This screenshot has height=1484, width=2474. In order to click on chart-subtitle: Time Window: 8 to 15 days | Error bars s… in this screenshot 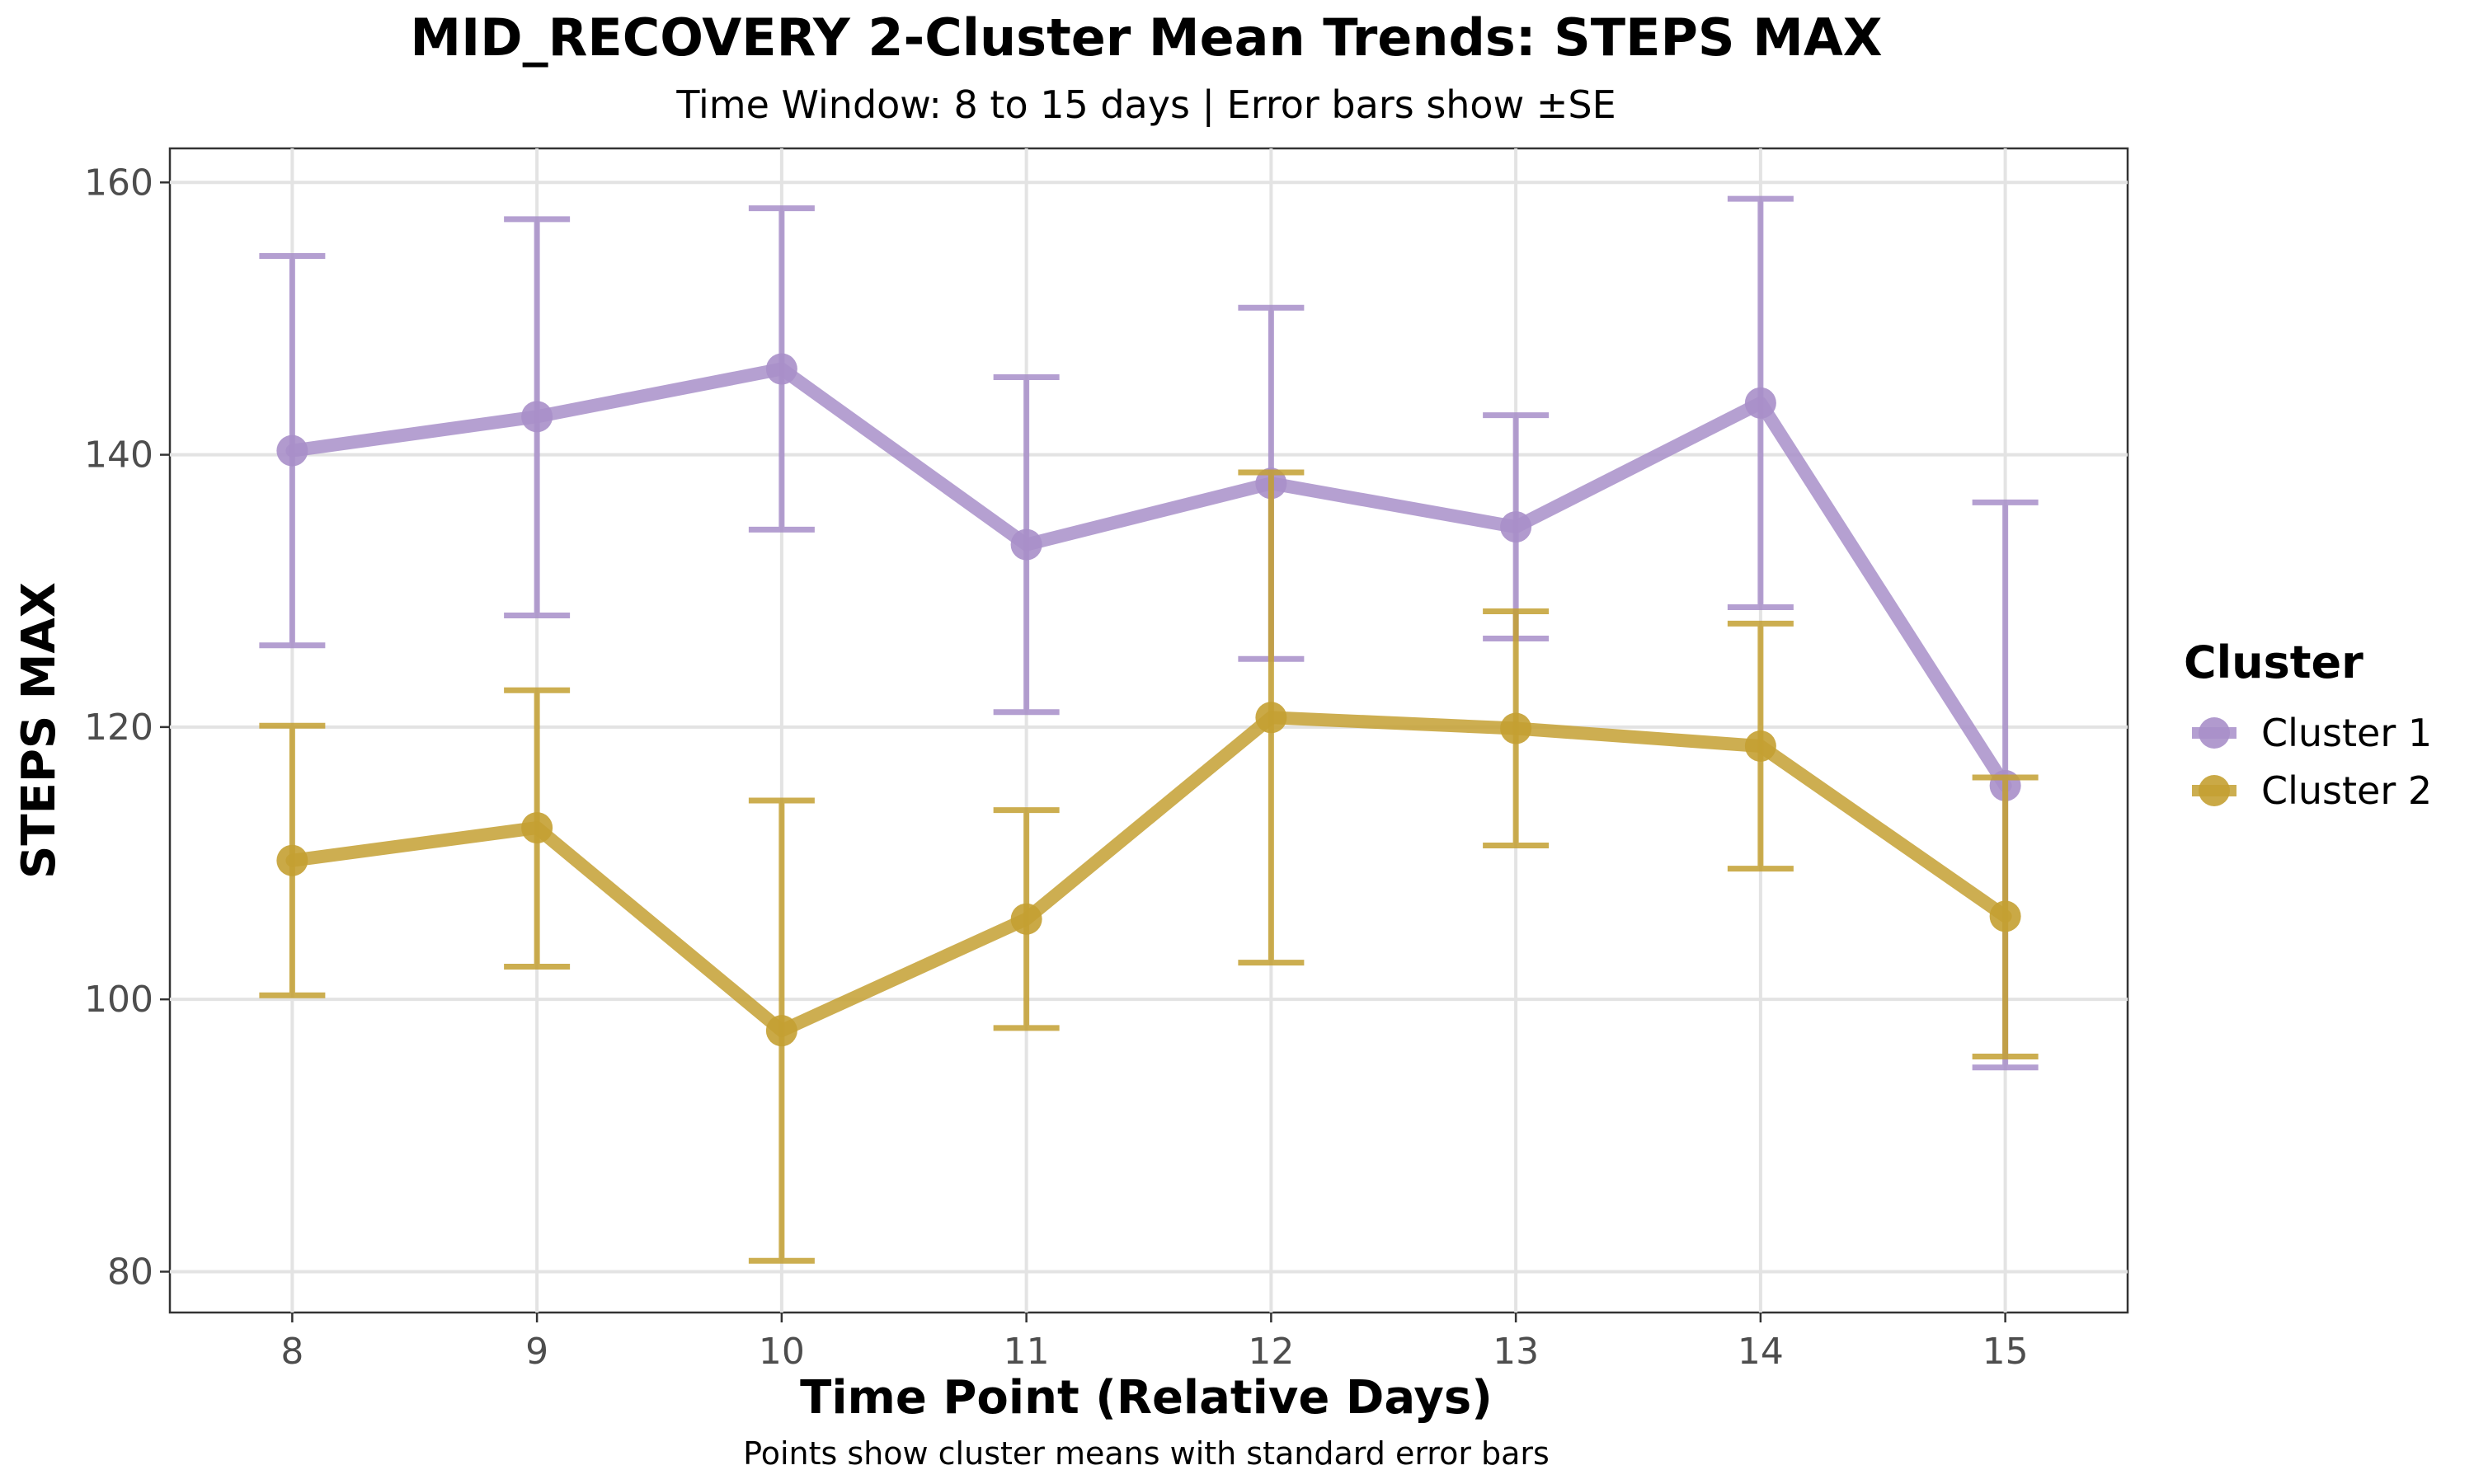, I will do `click(1145, 105)`.